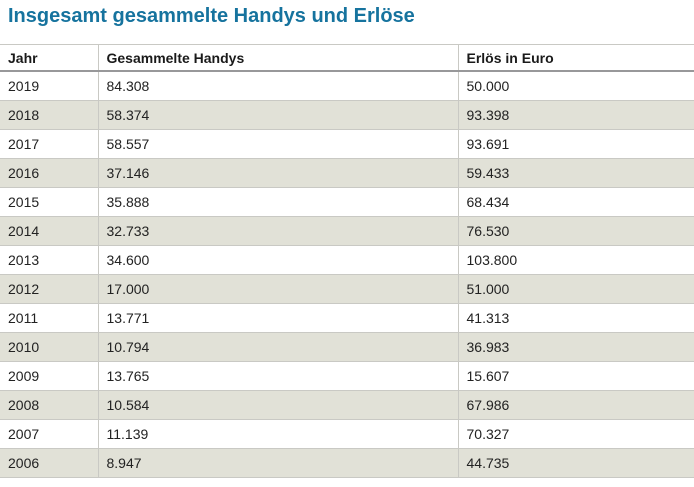 Image resolution: width=694 pixels, height=487 pixels. I want to click on handys-cell: 17.000, so click(277, 289).